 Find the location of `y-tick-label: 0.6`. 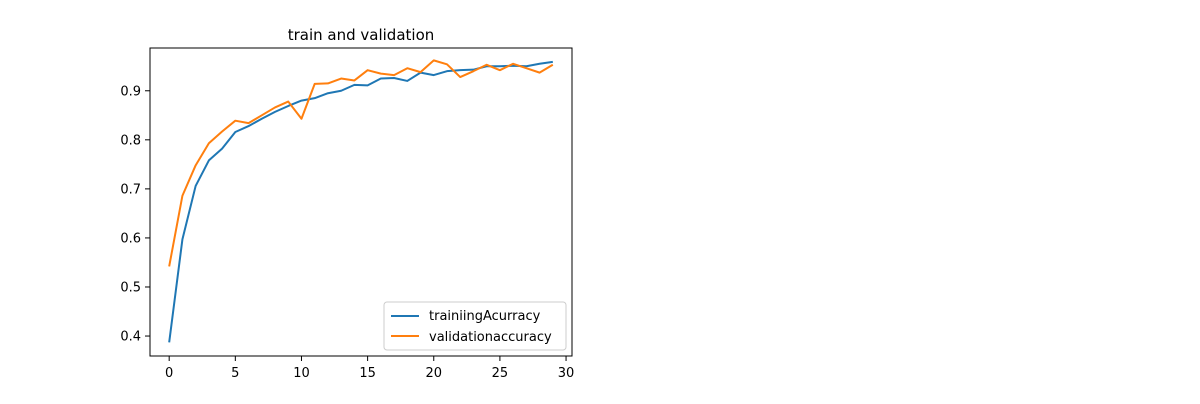

y-tick-label: 0.6 is located at coordinates (130, 238).